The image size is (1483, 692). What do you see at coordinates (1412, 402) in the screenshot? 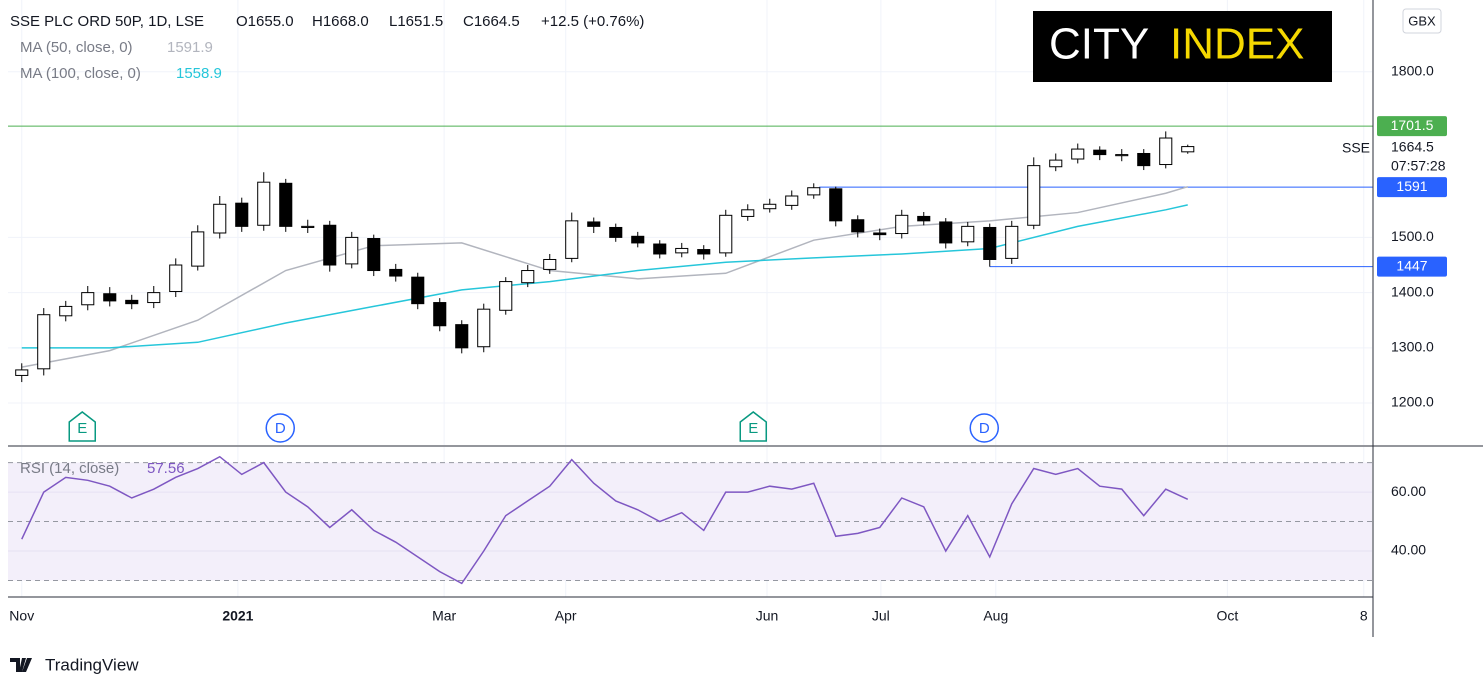
I see `y-tick-label: 1200.0` at bounding box center [1412, 402].